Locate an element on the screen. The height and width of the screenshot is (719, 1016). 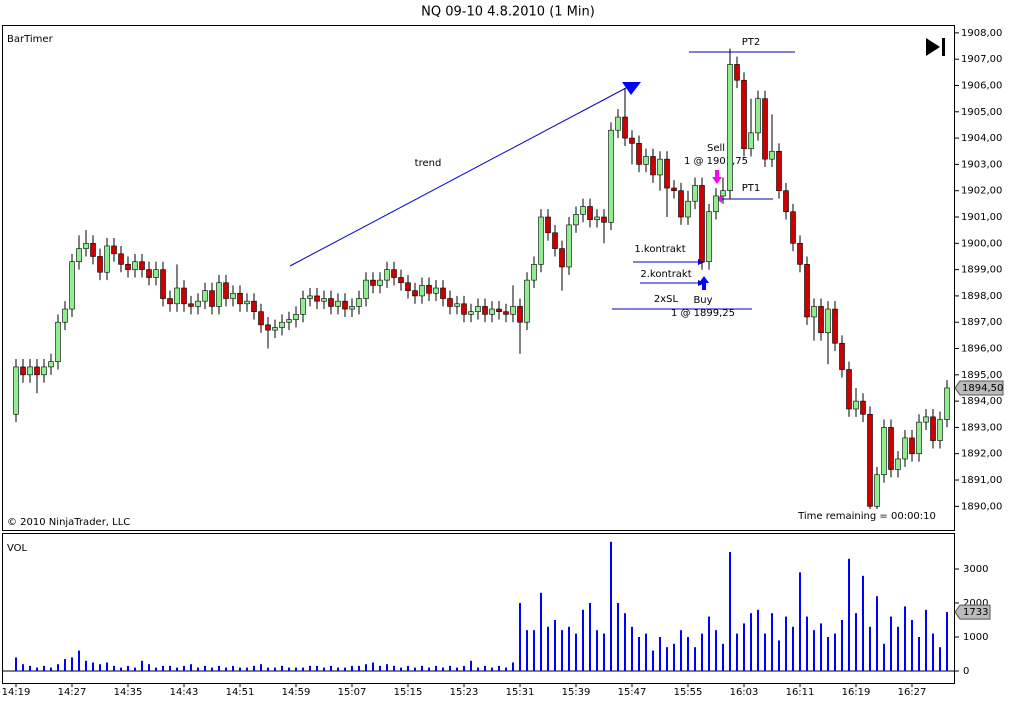
x-tick-label: 16:27 is located at coordinates (912, 692).